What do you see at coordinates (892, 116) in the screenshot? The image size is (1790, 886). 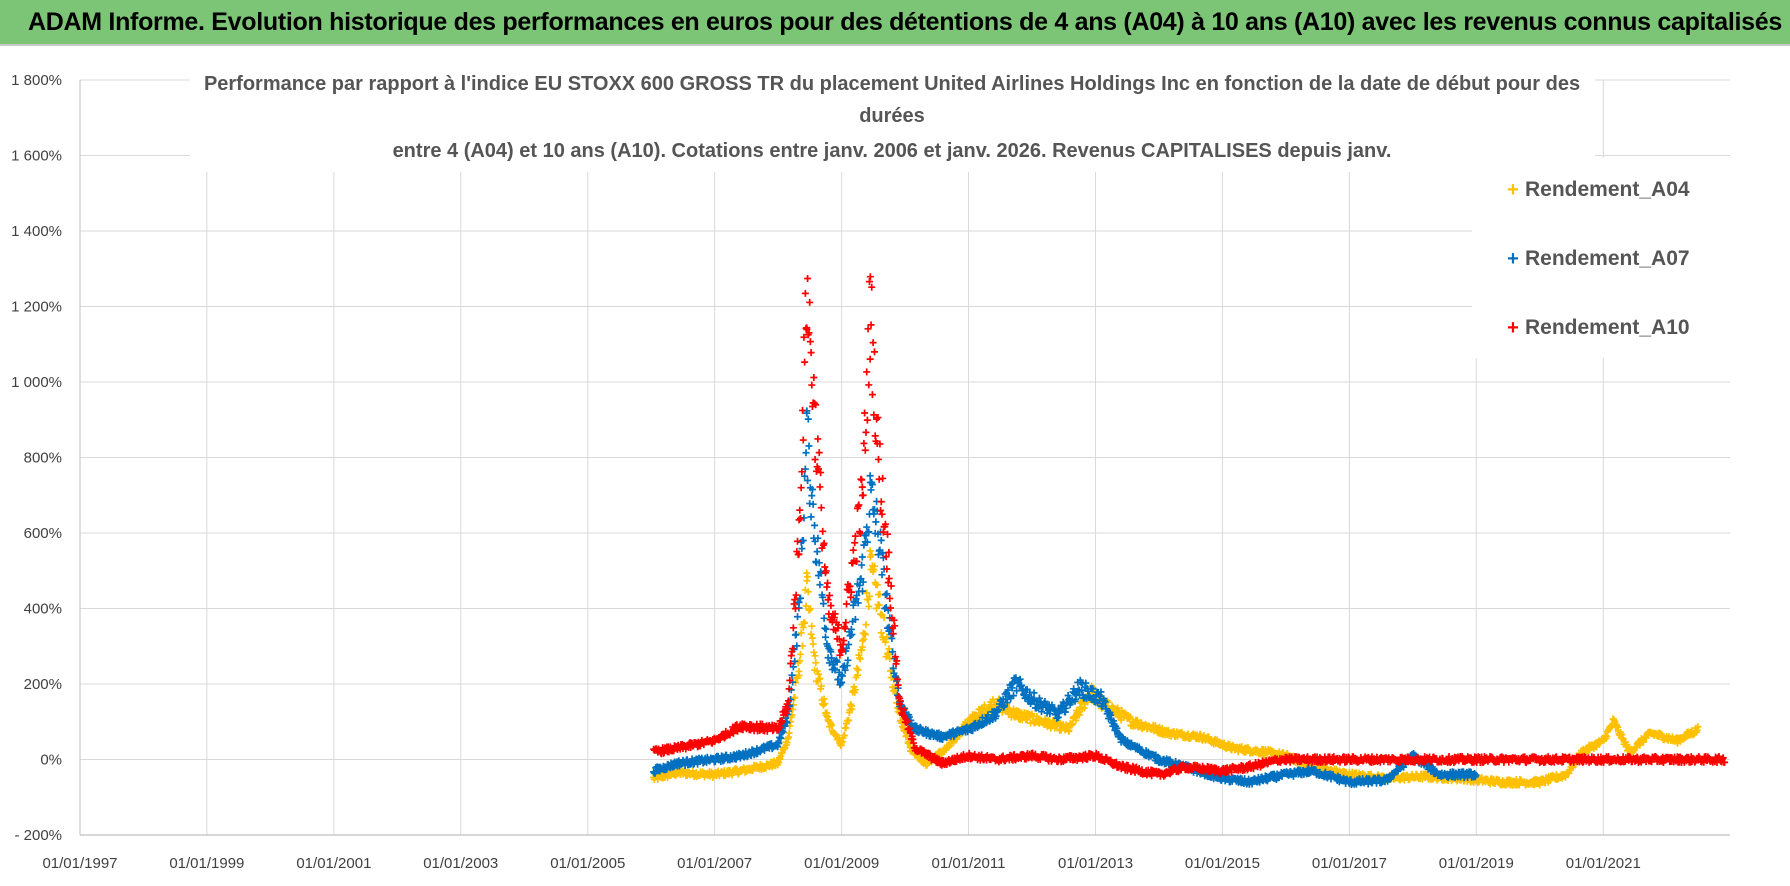 I see `chart-title-line-2: durées` at bounding box center [892, 116].